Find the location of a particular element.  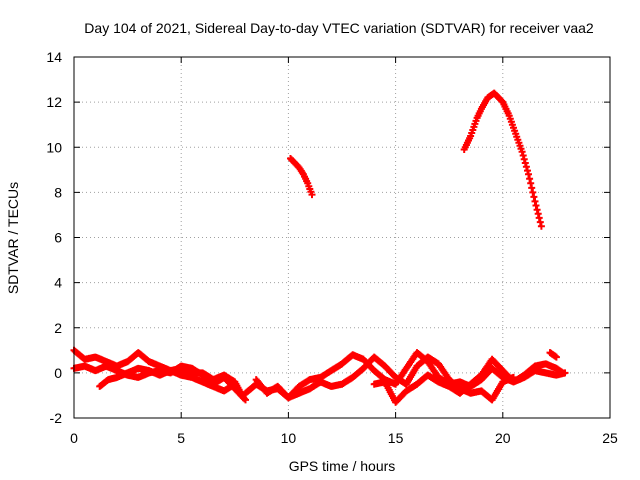

y-tick-label: 2 is located at coordinates (58, 328).